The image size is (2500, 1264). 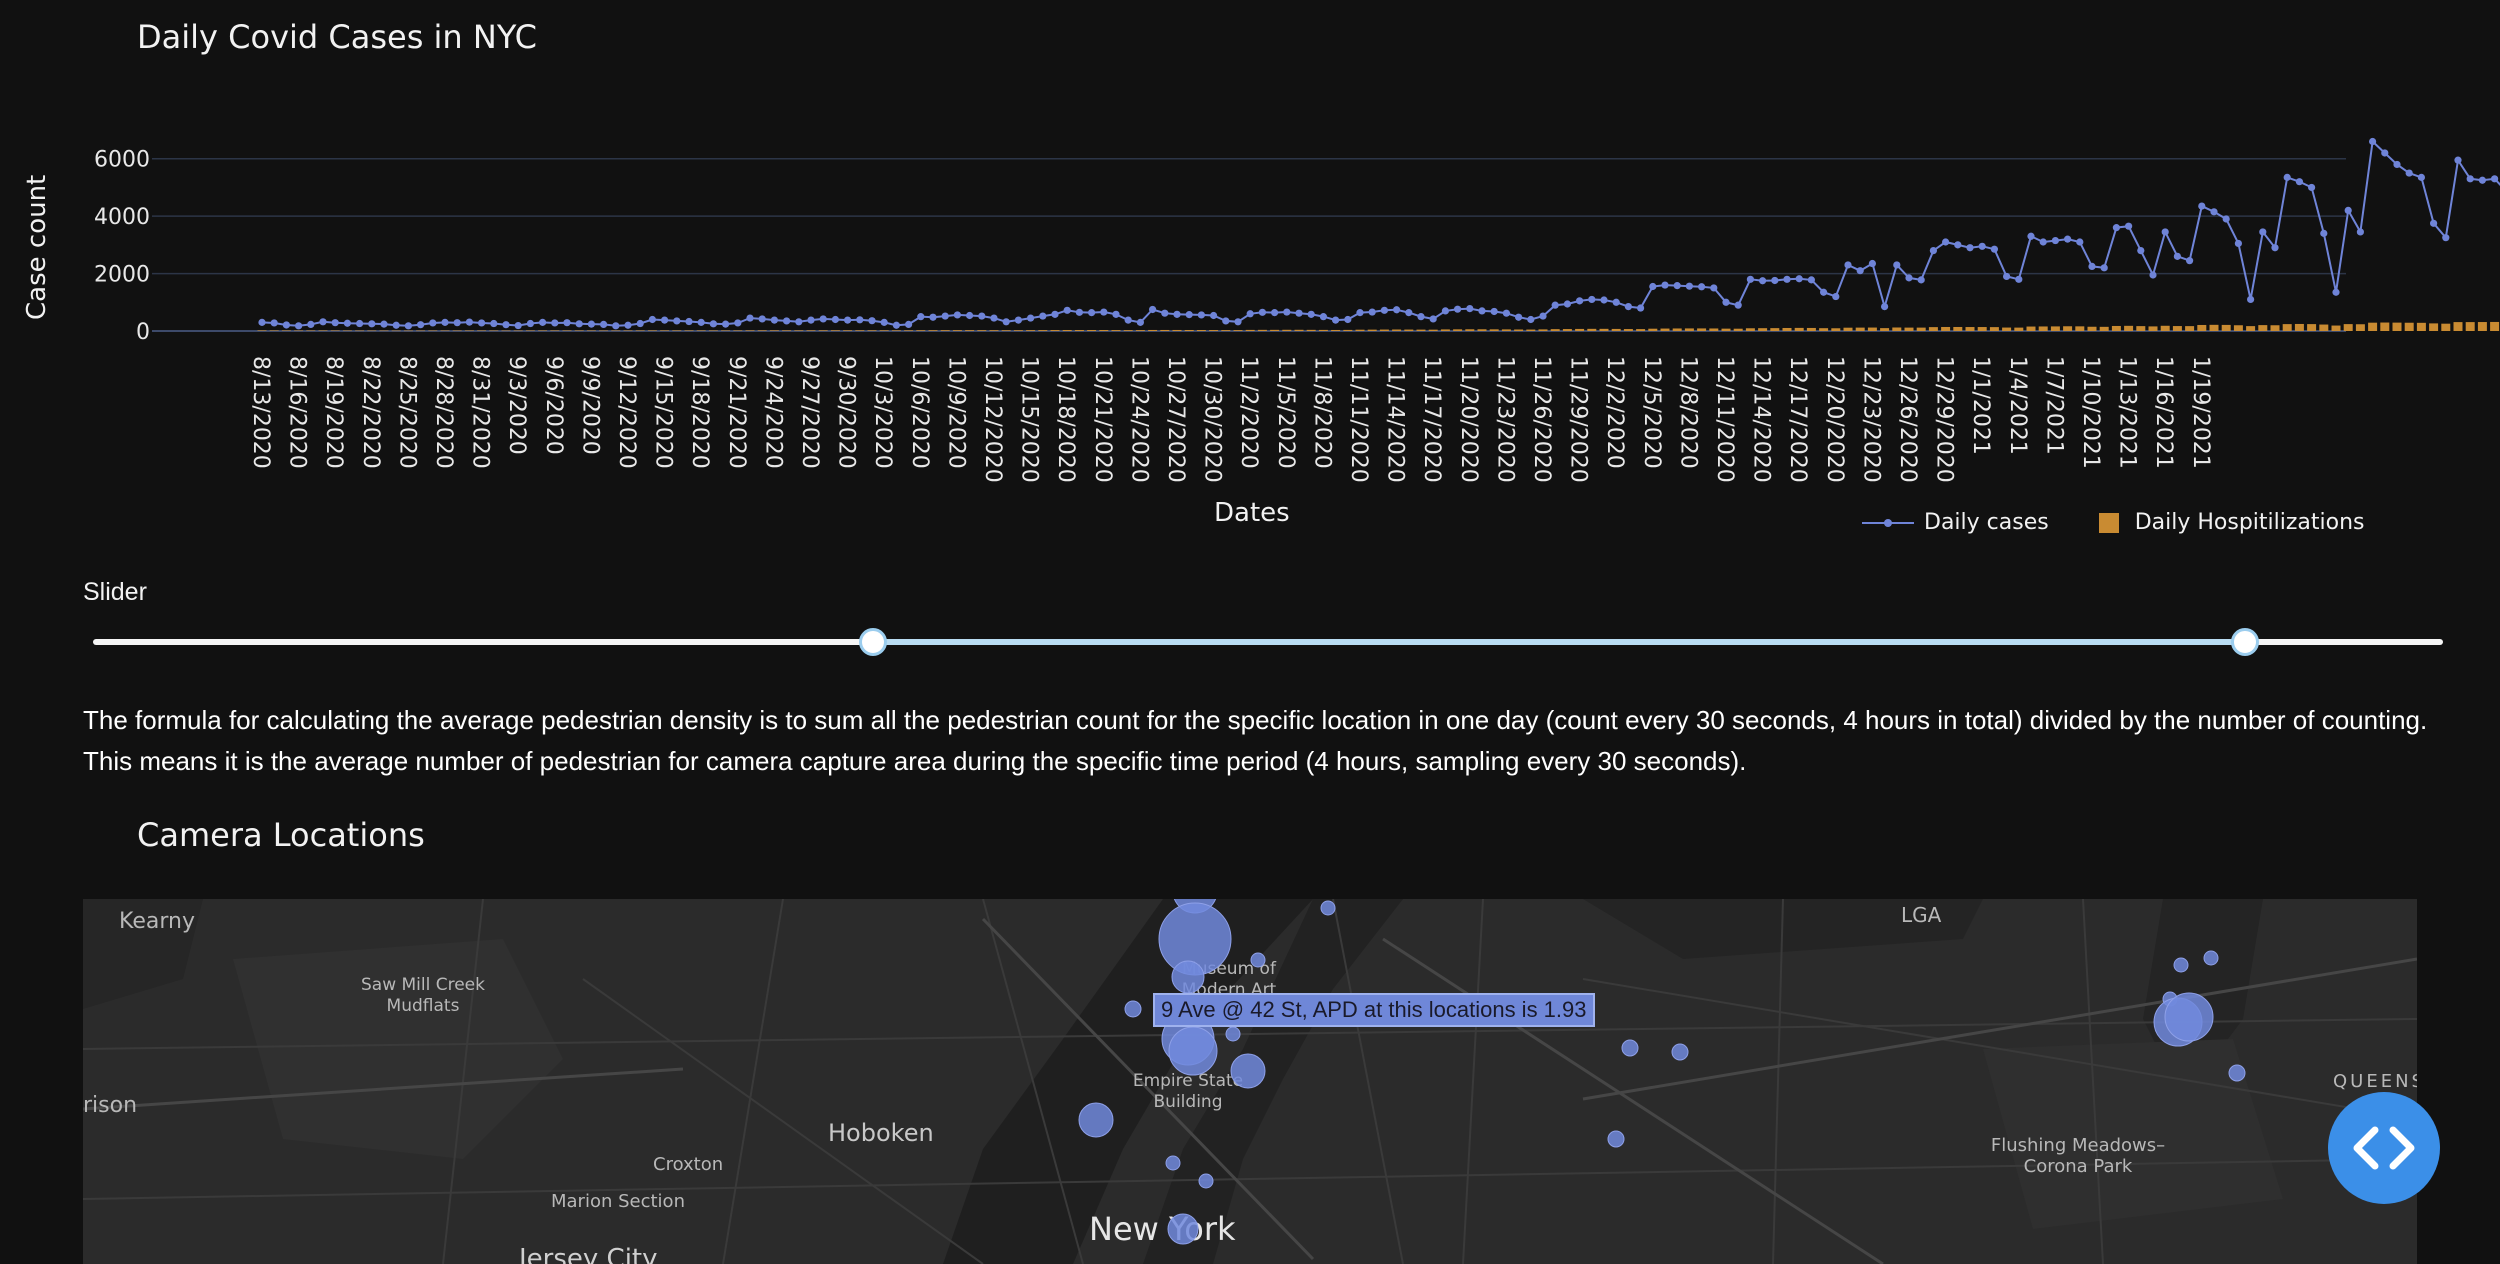 What do you see at coordinates (873, 642) in the screenshot?
I see `slider-handle-start` at bounding box center [873, 642].